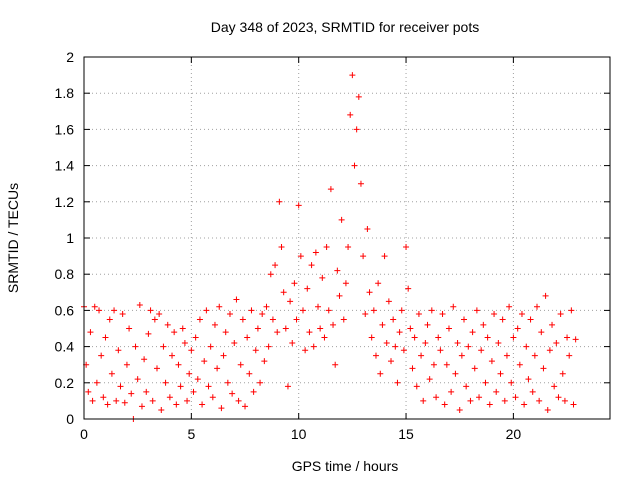 Image resolution: width=640 pixels, height=480 pixels. I want to click on x-tick-labels: 0 5 10 15 20, so click(300, 434).